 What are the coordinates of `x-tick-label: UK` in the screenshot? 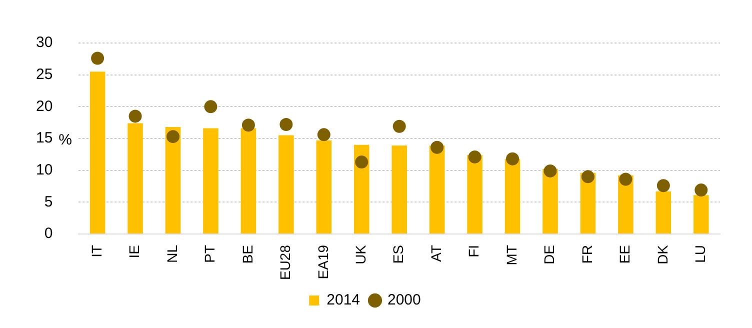 It's located at (360, 254).